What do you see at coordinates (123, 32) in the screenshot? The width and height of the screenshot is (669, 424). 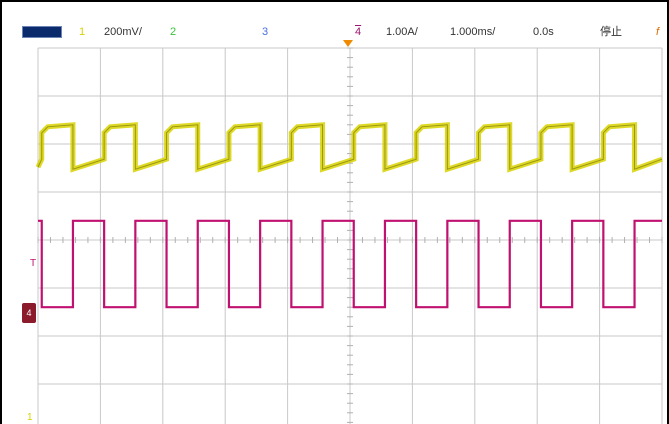 I see `ch1-scale: 200mV/` at bounding box center [123, 32].